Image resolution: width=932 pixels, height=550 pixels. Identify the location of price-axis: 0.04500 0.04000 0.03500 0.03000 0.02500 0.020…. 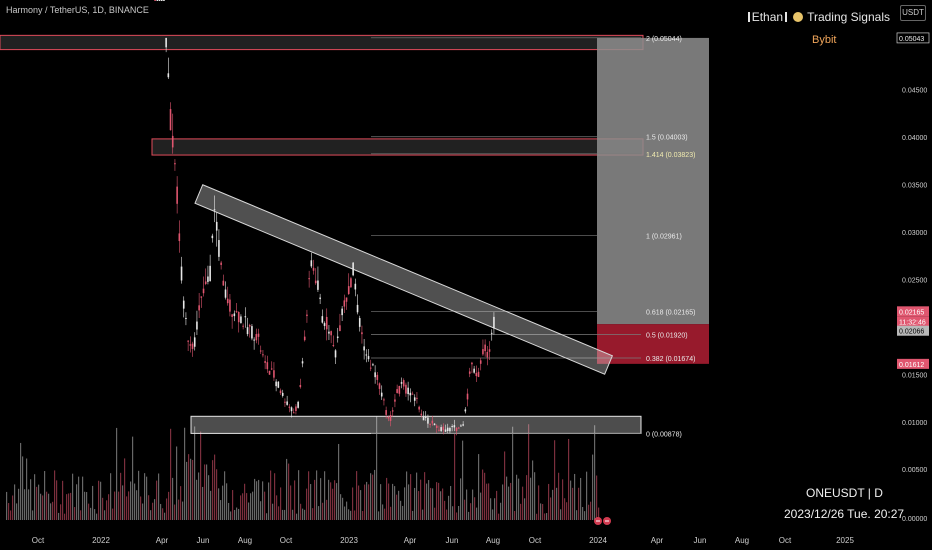
(914, 306).